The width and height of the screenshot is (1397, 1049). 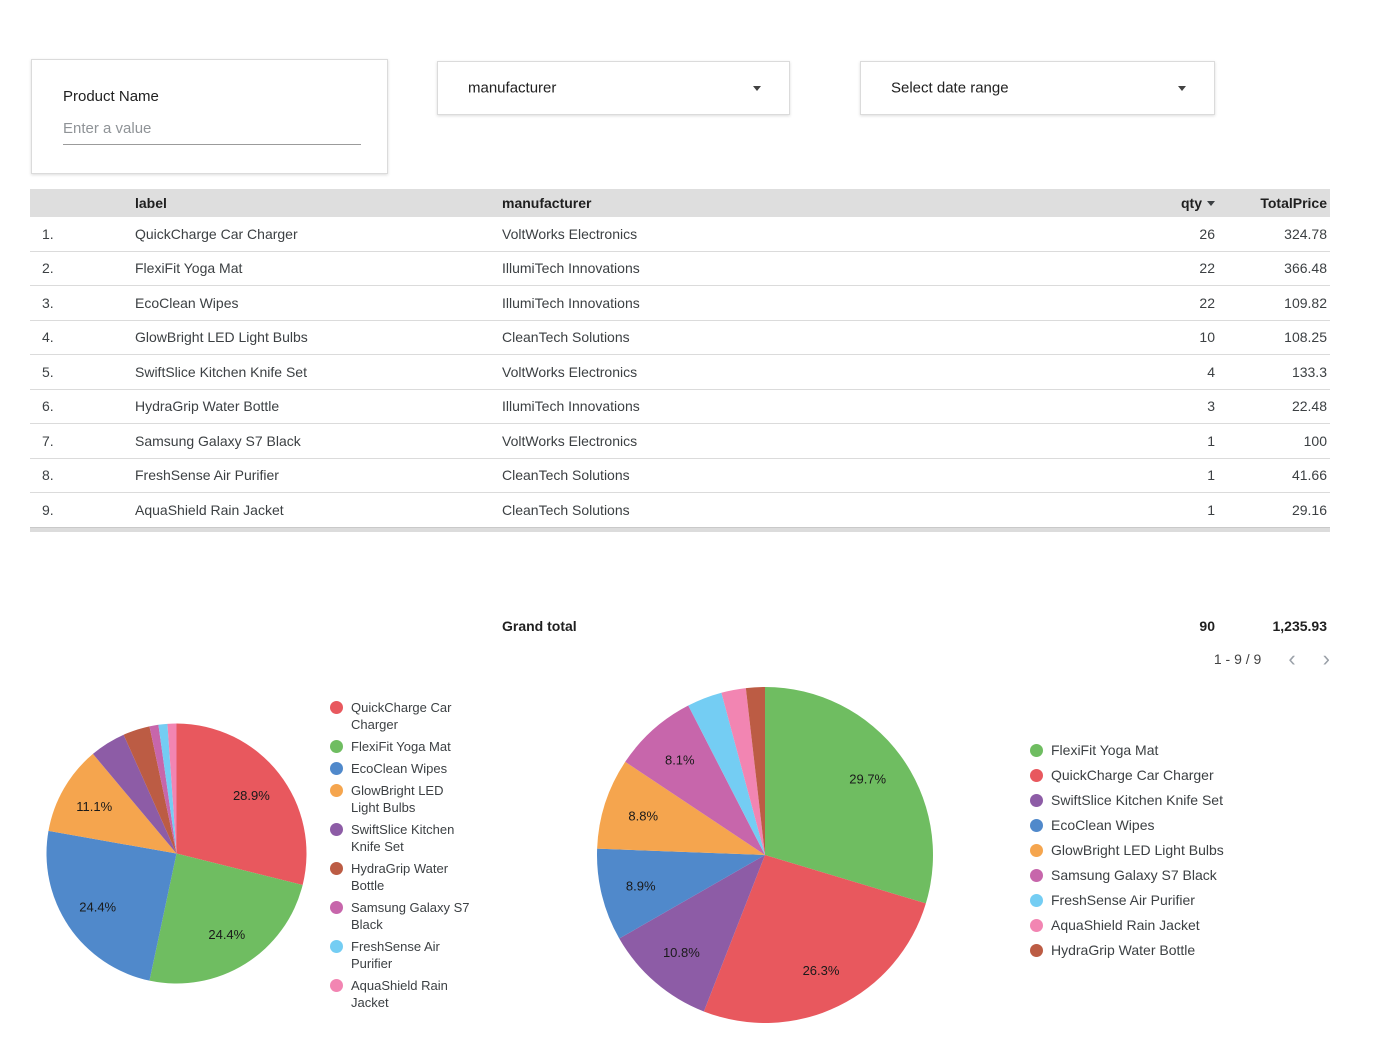 I want to click on sort-desc-icon, so click(x=1211, y=203).